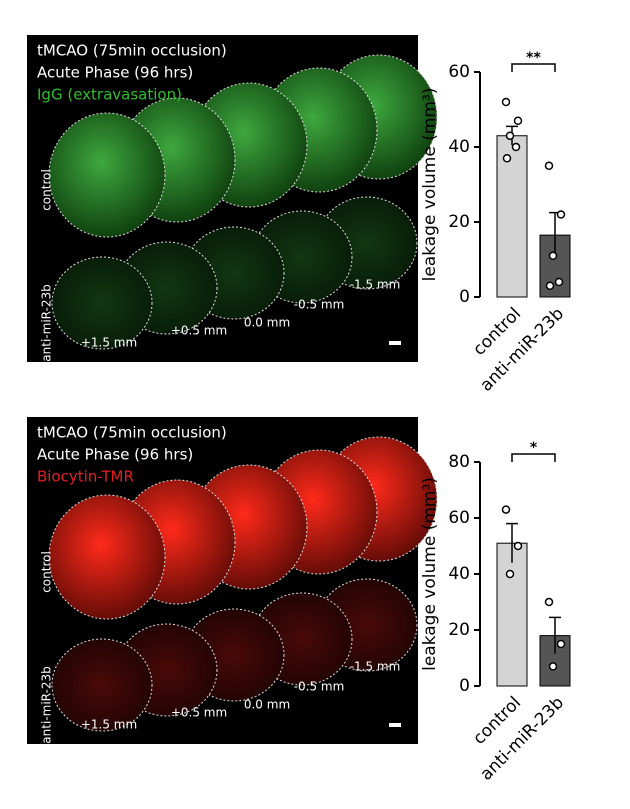 The image size is (630, 809). I want to click on significance-label: **, so click(533, 58).